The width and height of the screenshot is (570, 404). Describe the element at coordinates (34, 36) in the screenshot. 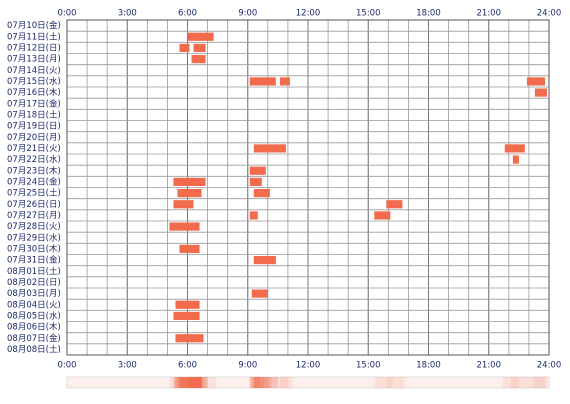

I see `row-label: 07月11日(土)` at that location.